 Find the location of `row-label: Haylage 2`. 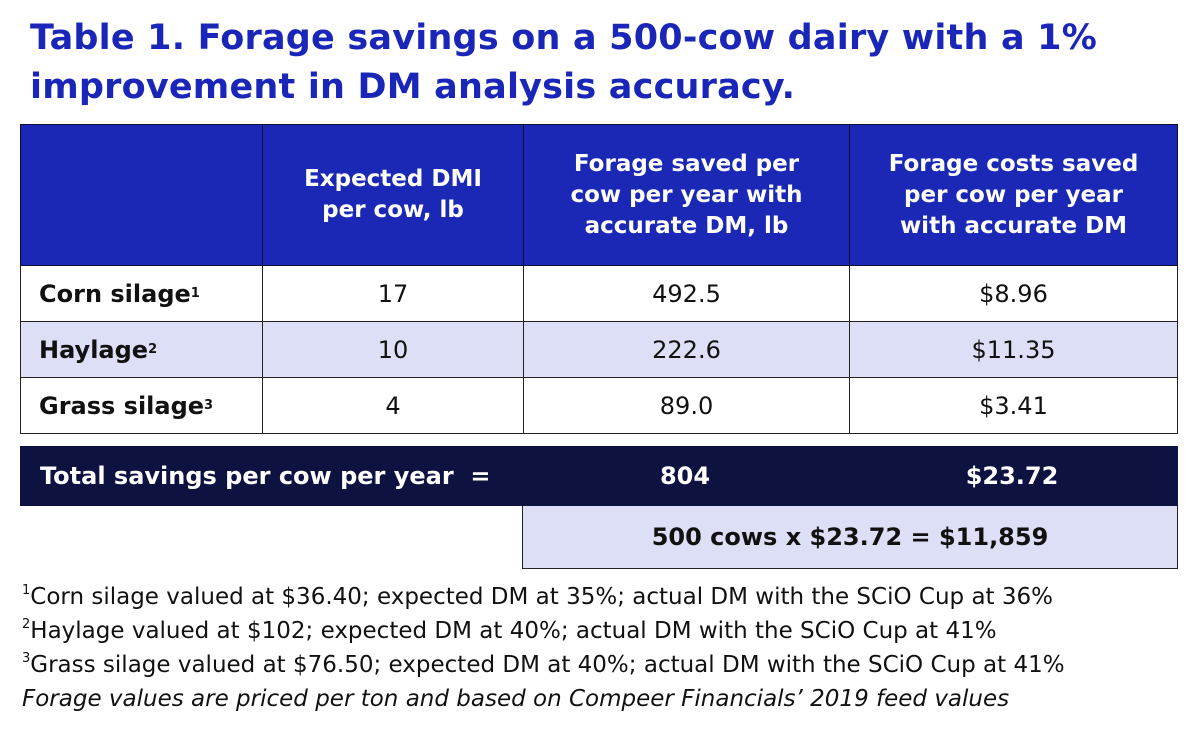

row-label: Haylage 2 is located at coordinates (98, 349).